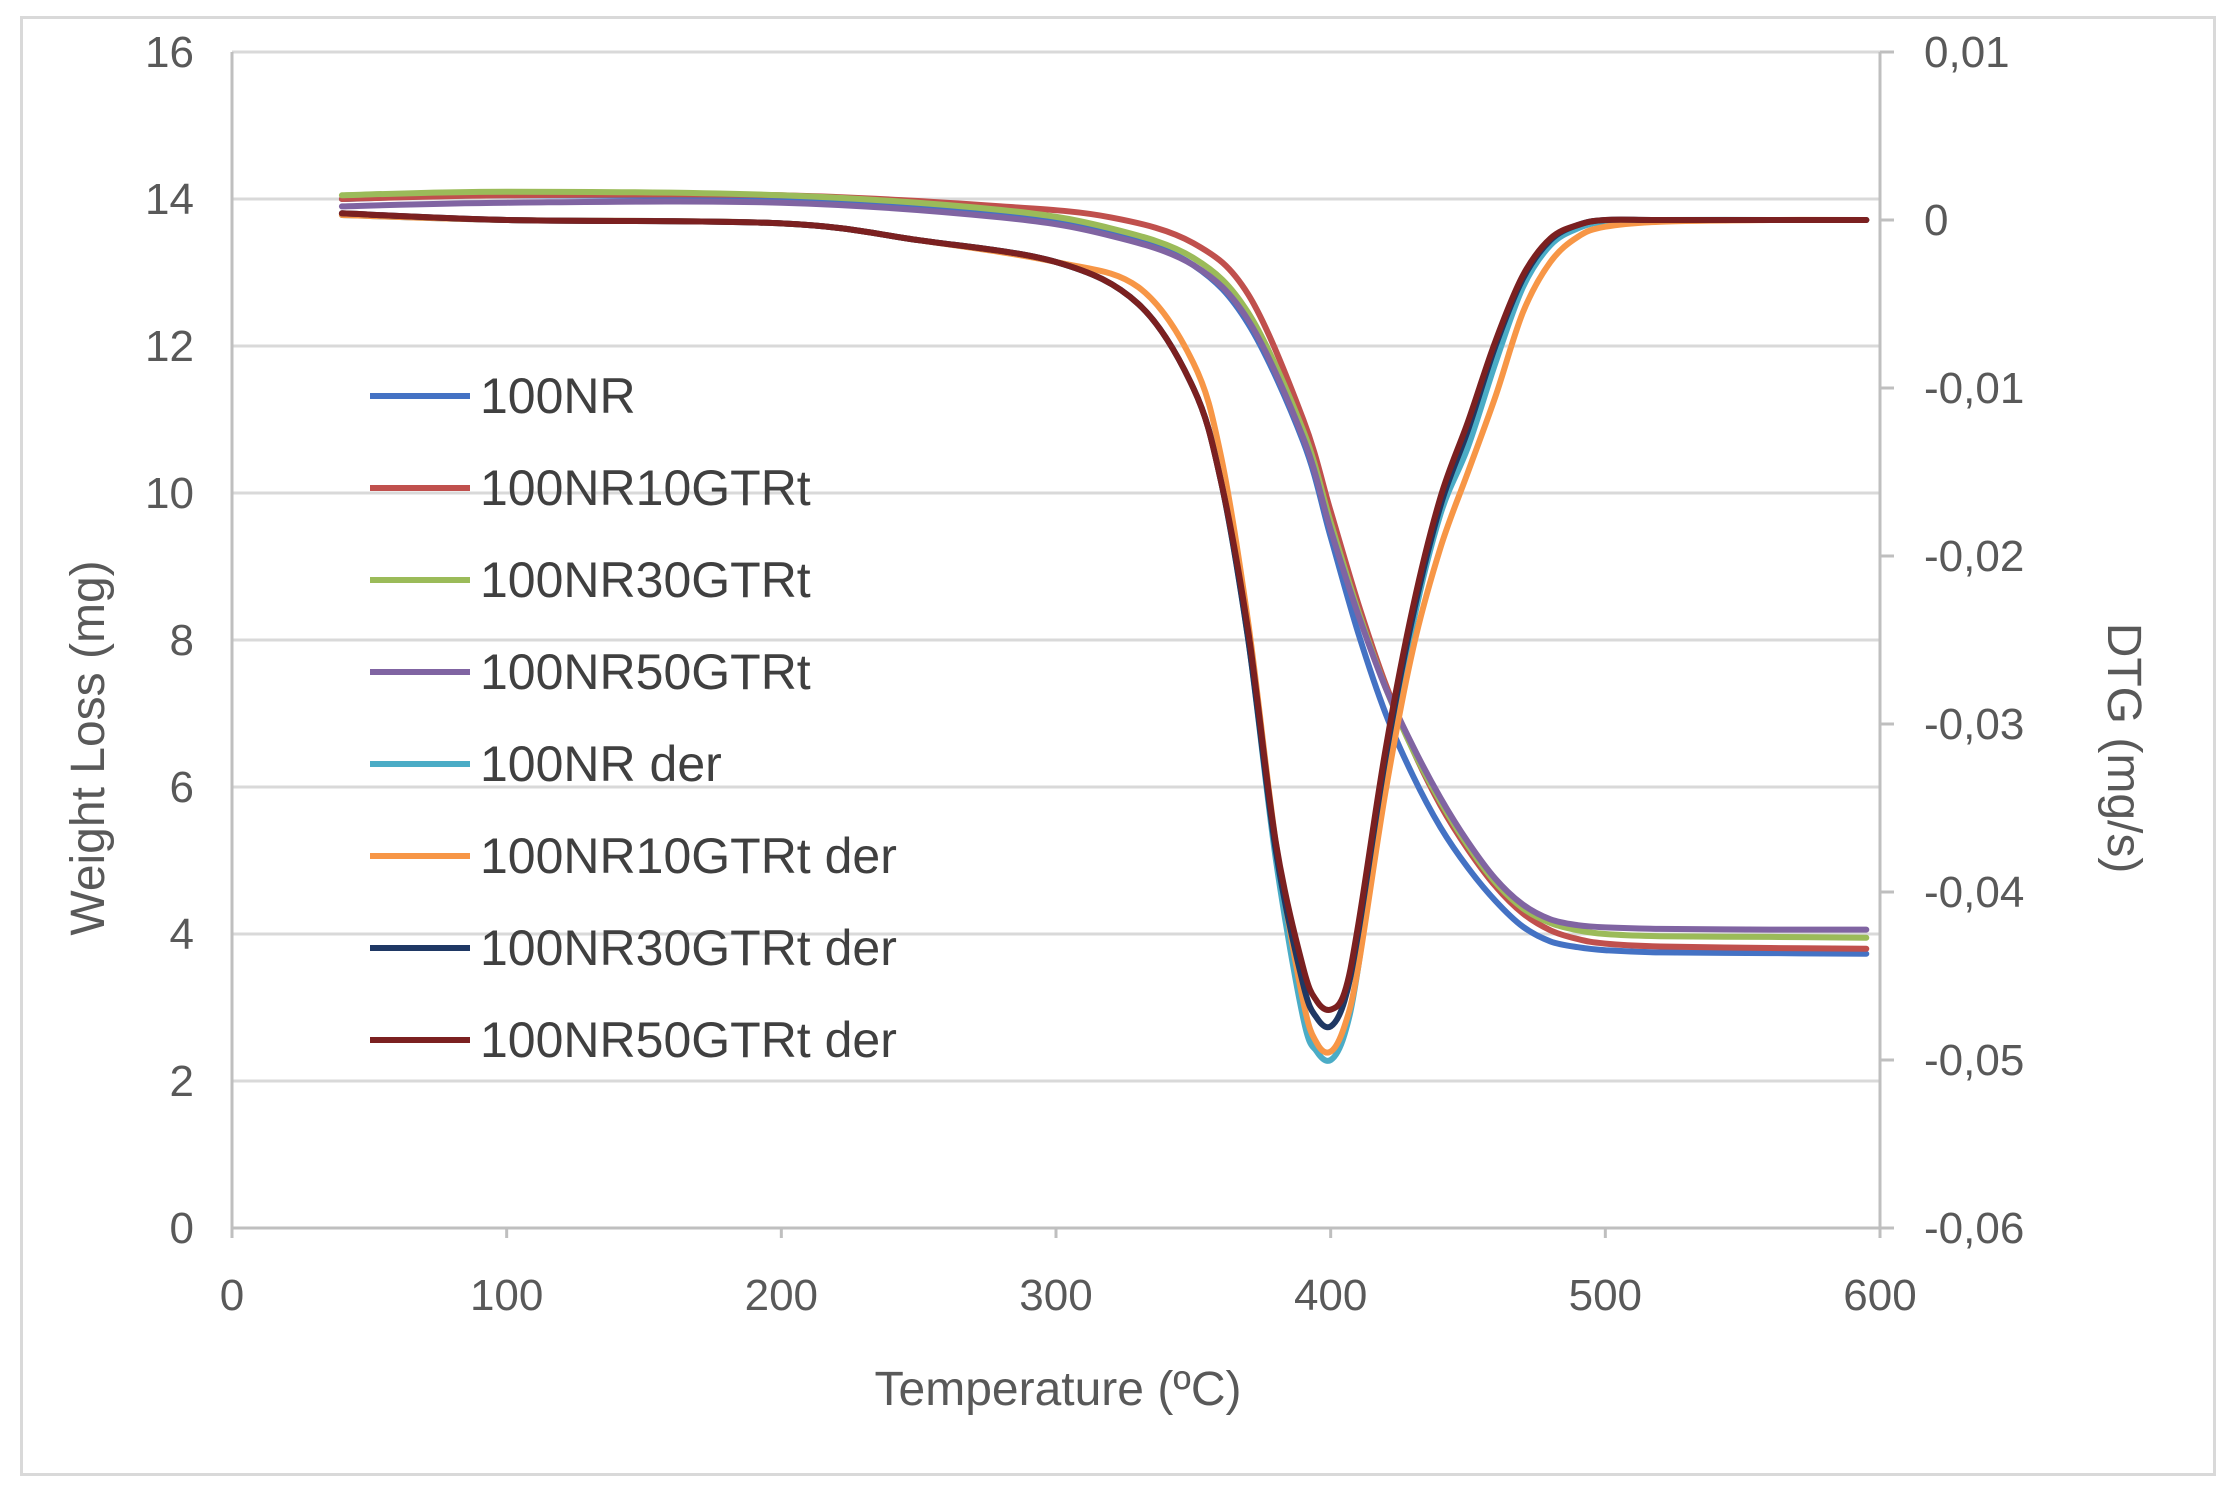  What do you see at coordinates (1974, 1060) in the screenshot?
I see `y2-tick-label: -0,05` at bounding box center [1974, 1060].